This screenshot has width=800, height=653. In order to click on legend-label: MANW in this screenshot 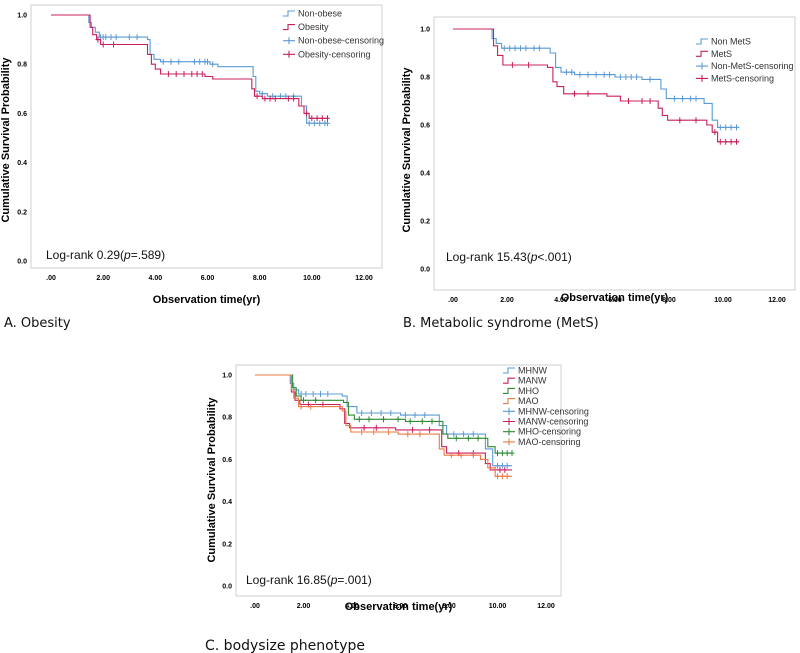, I will do `click(532, 381)`.